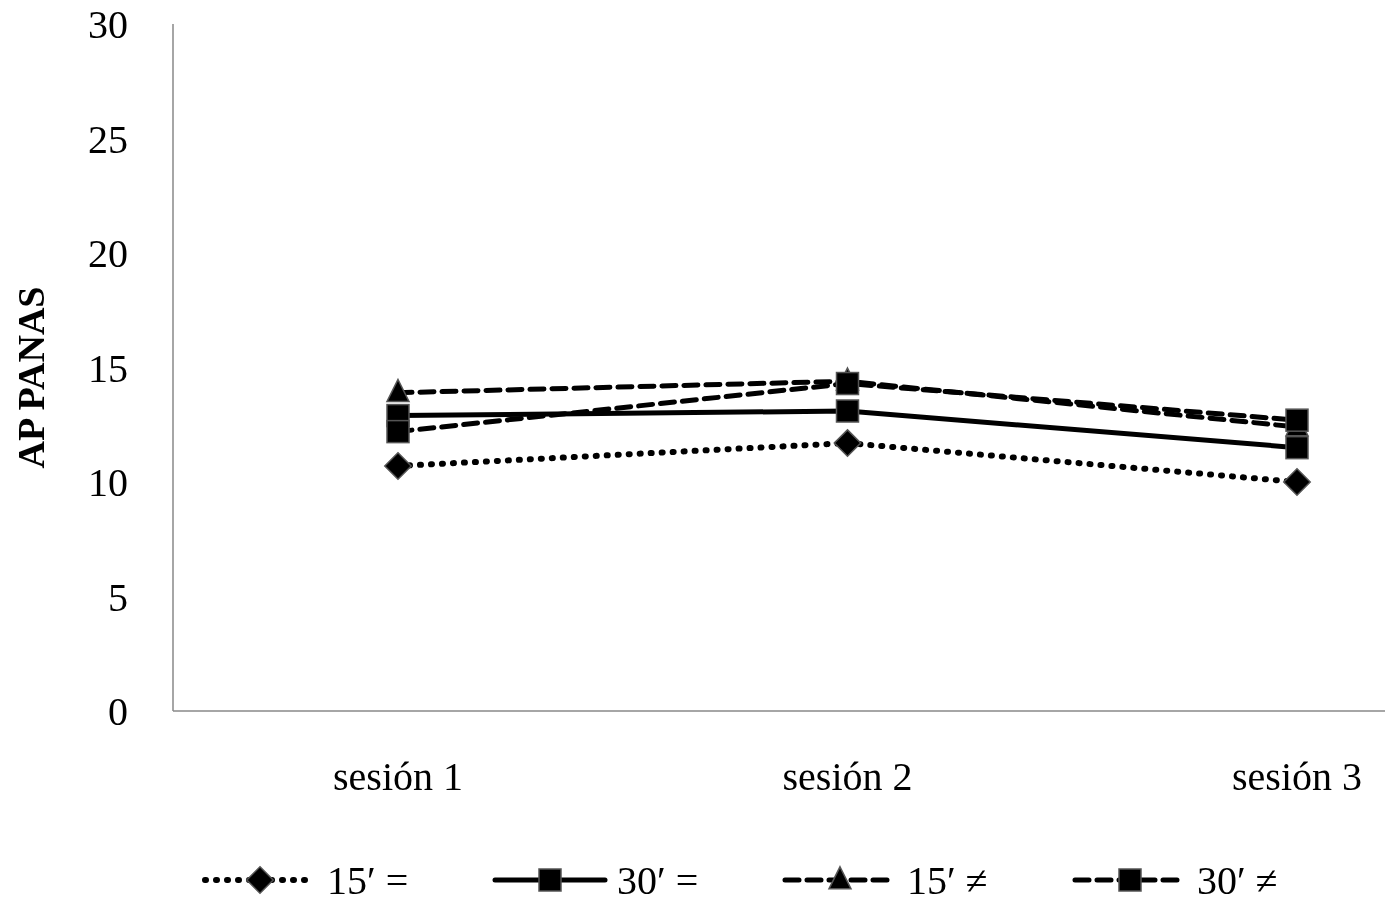 Image resolution: width=1387 pixels, height=906 pixels. I want to click on legend-label: 15′ ≠, so click(947, 880).